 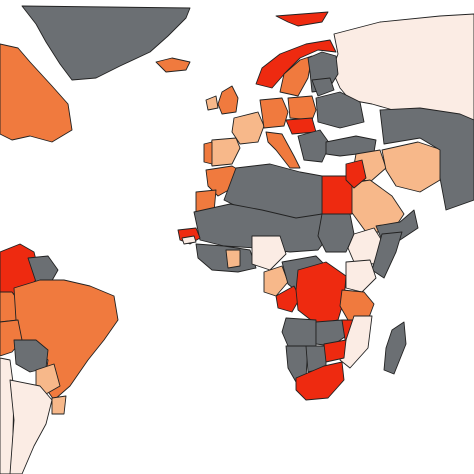 I want to click on country-kenya, so click(x=361, y=276).